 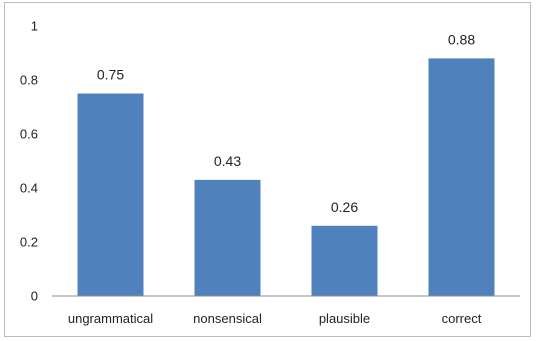 What do you see at coordinates (29, 80) in the screenshot?
I see `y-tick-label: 0.8` at bounding box center [29, 80].